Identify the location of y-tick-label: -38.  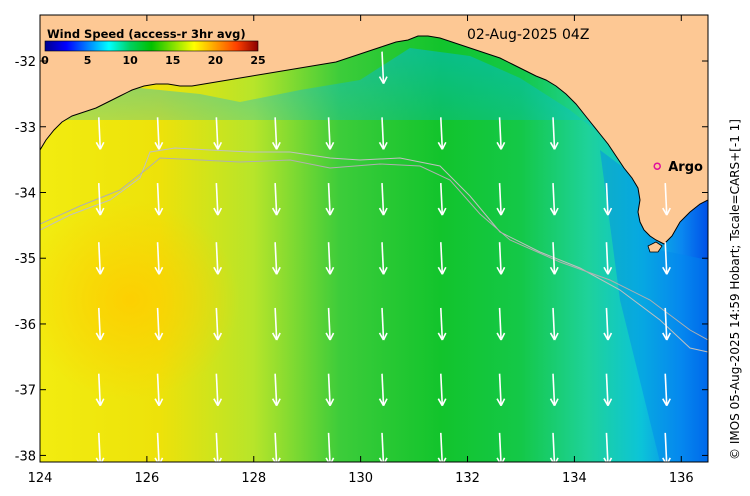
(25, 456).